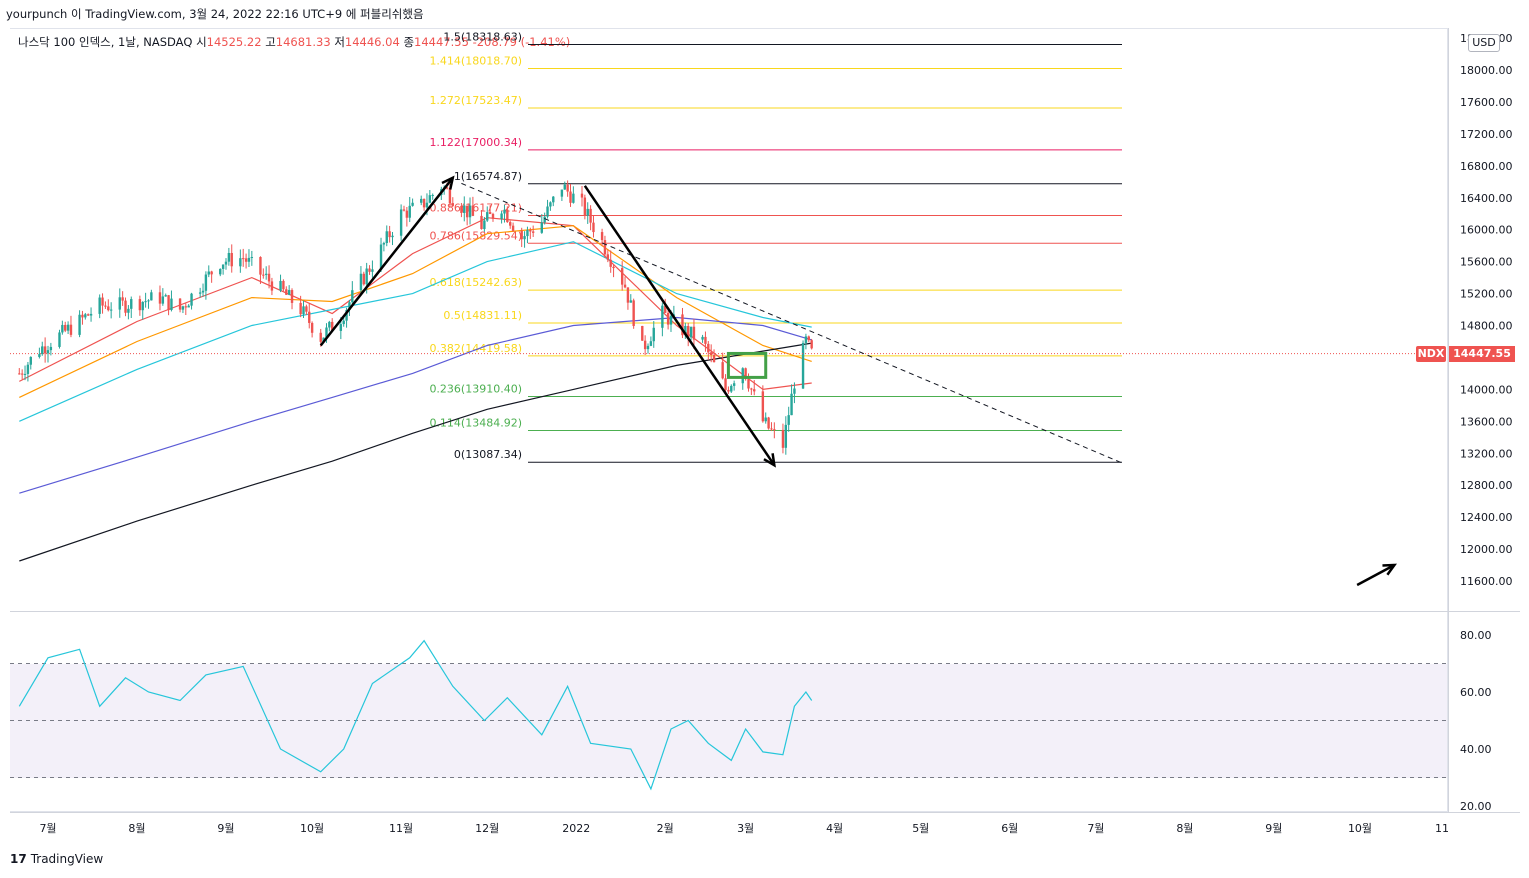 The image size is (1529, 878). What do you see at coordinates (234, 42) in the screenshot?
I see `legend-open: 14525.22` at bounding box center [234, 42].